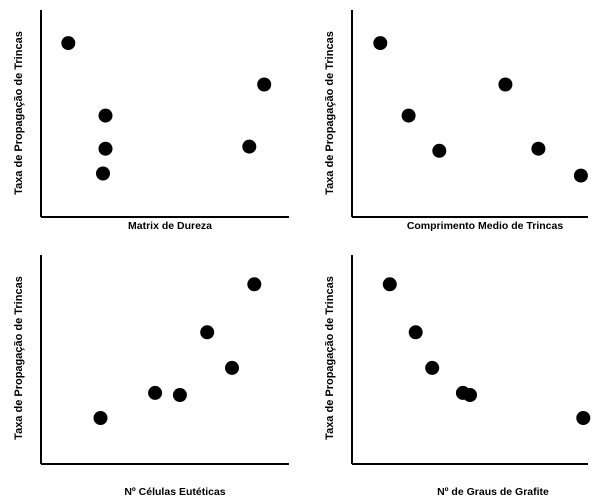 The width and height of the screenshot is (594, 502). Describe the element at coordinates (493, 492) in the screenshot. I see `x-axis-label: Nº de Graus de Grafite` at that location.